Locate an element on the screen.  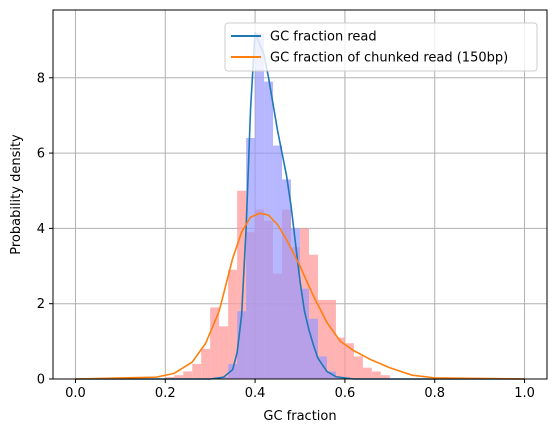
legend-label-gc-fraction-chunked: GC fraction of chunked read (150bp) is located at coordinates (389, 58).